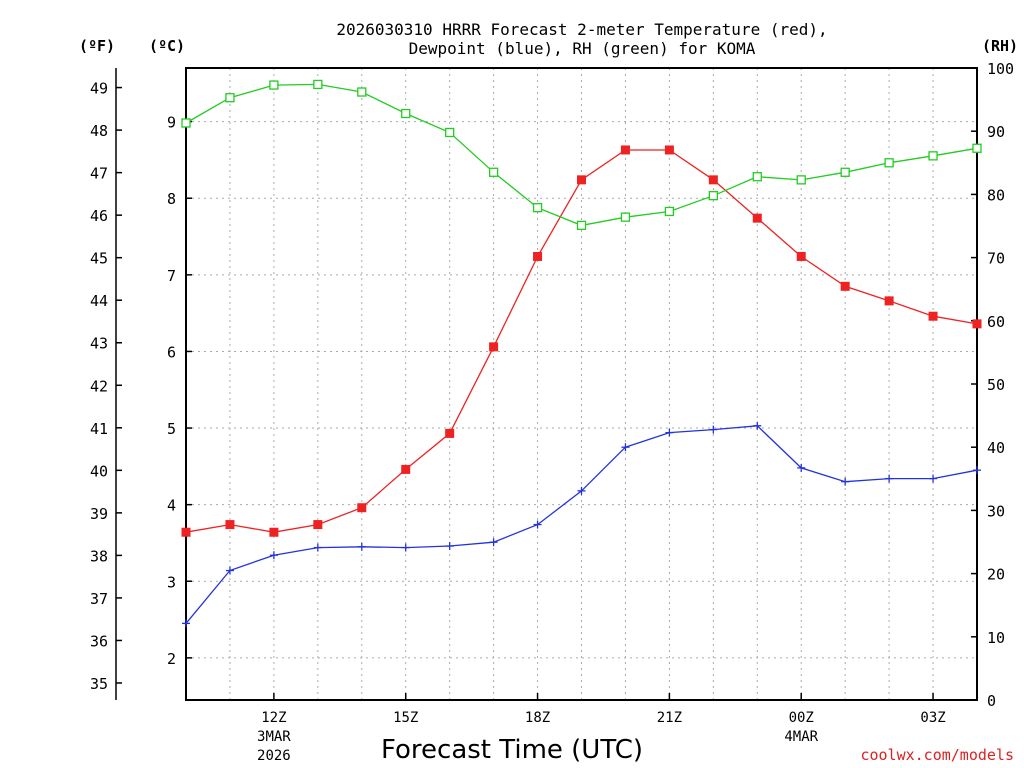 The height and width of the screenshot is (768, 1024). Describe the element at coordinates (99, 599) in the screenshot. I see `fahrenheit-tick-label: 37` at that location.